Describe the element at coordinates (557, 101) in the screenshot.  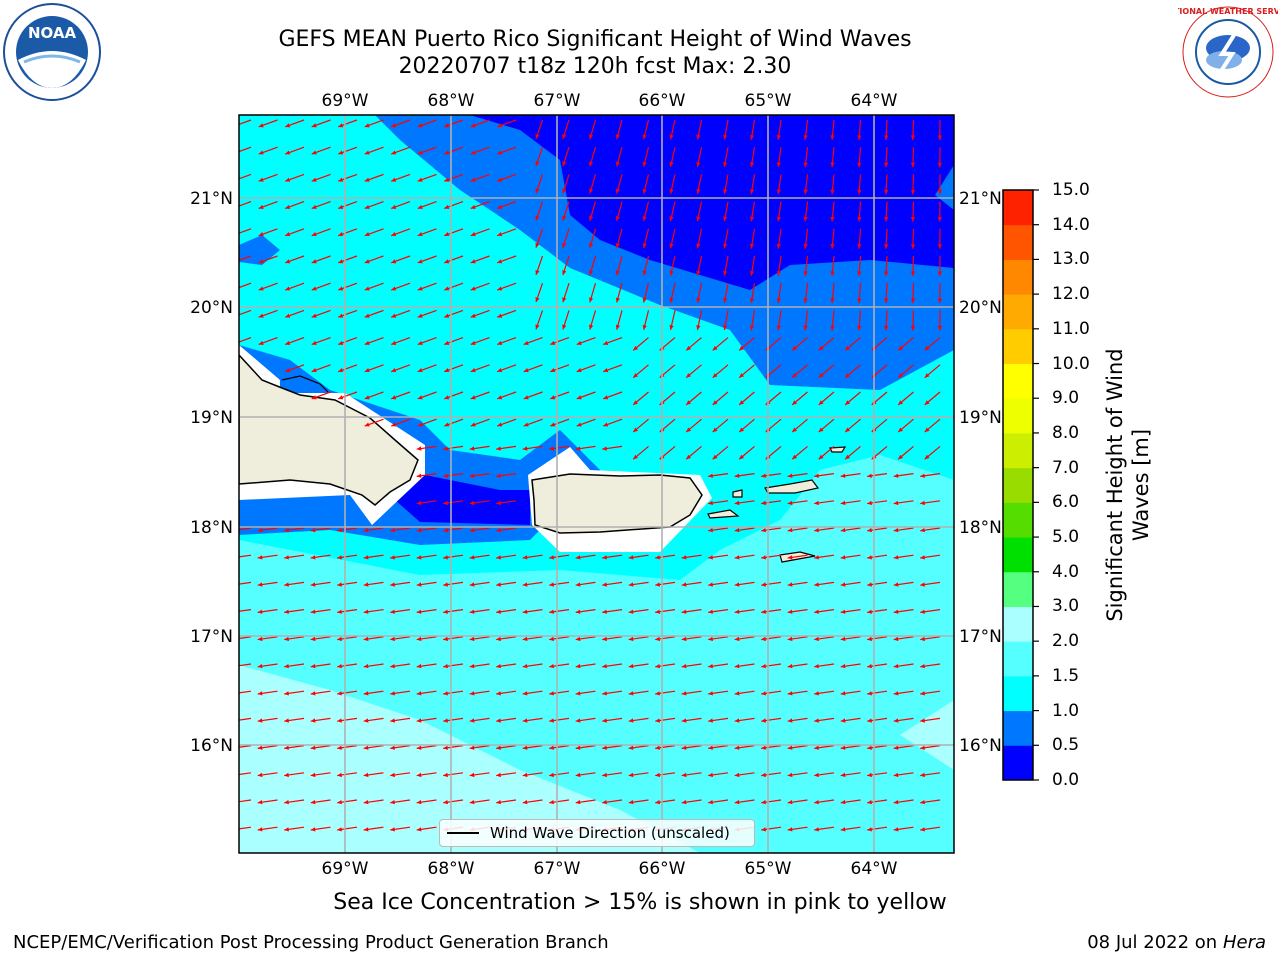
I see `lon-tick-top-2: 67°W` at that location.